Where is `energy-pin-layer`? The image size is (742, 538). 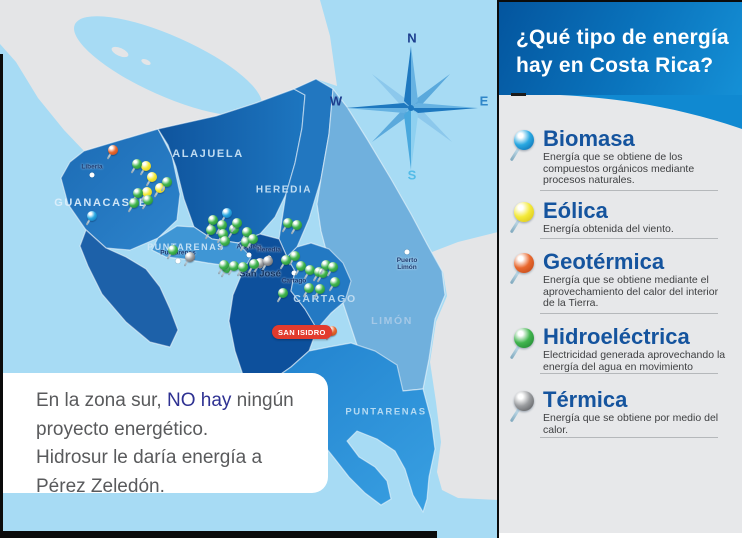 energy-pin-layer is located at coordinates (212, 243).